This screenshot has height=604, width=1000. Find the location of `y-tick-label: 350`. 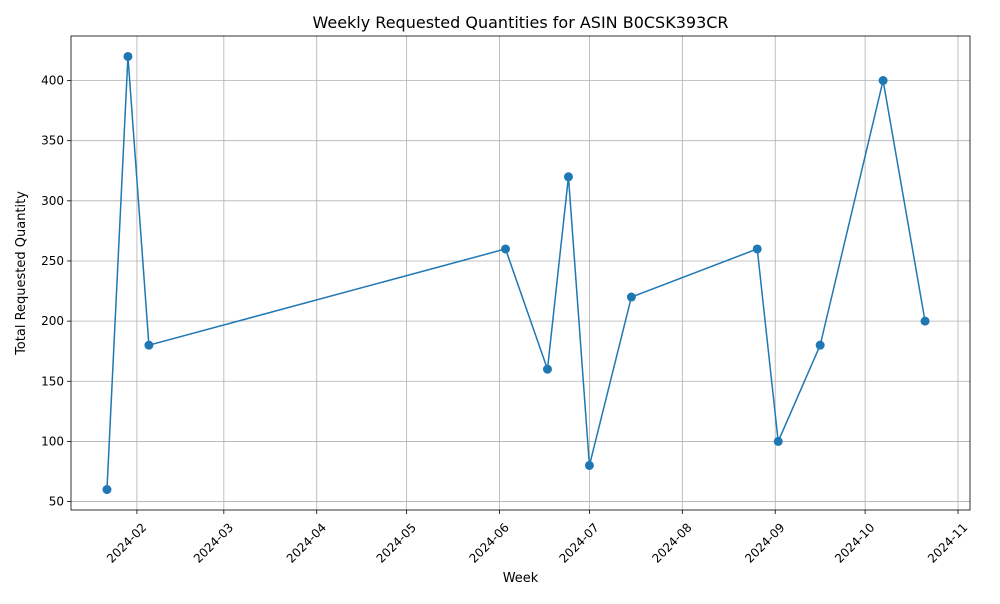

y-tick-label: 350 is located at coordinates (52, 141).